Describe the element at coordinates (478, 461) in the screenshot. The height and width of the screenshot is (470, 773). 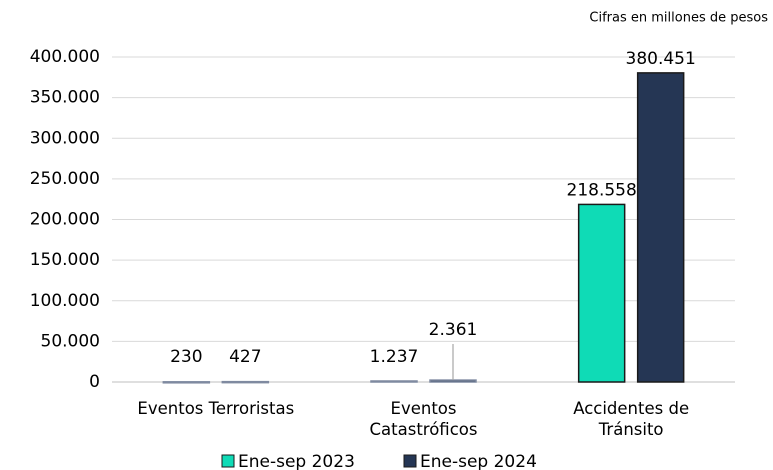
I see `legend-label: Ene-sep 2024` at that location.